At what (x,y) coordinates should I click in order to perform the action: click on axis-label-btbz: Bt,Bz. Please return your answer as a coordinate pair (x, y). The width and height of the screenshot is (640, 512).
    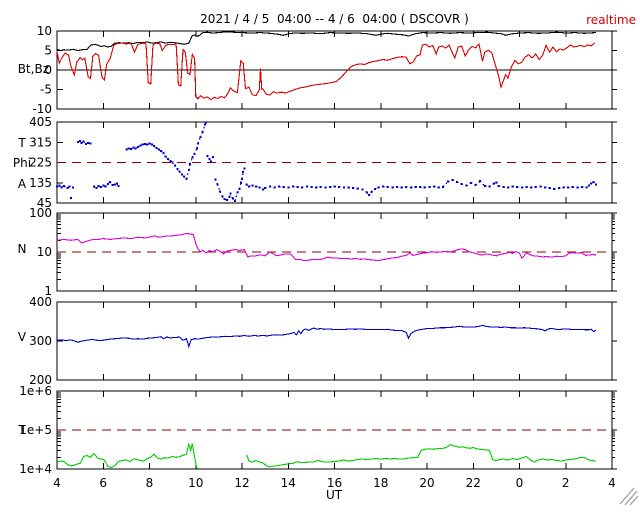
    Looking at the image, I should click on (33, 69).